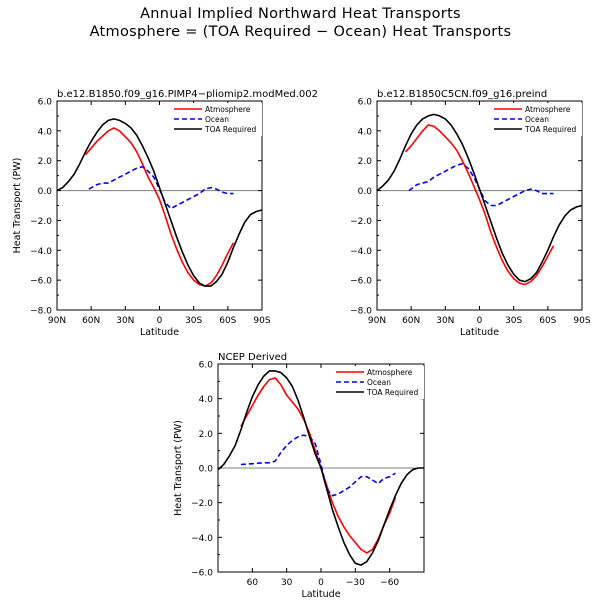 Image resolution: width=601 pixels, height=610 pixels. Describe the element at coordinates (253, 583) in the screenshot. I see `x-tick-label: 60` at that location.